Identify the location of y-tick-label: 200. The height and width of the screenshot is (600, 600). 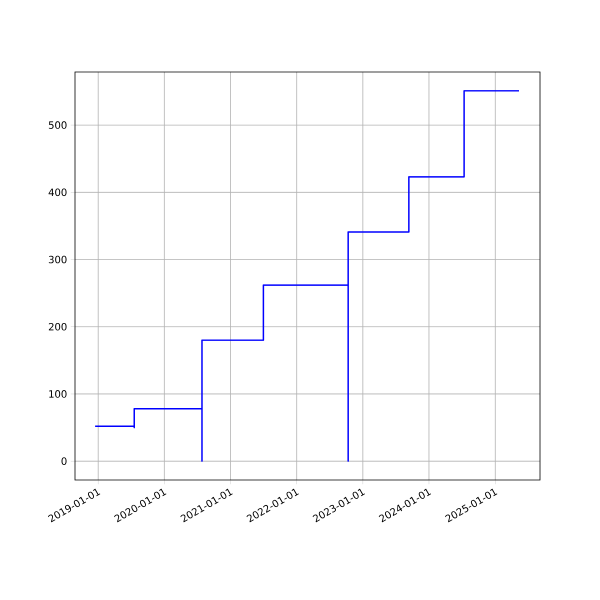
(57, 326).